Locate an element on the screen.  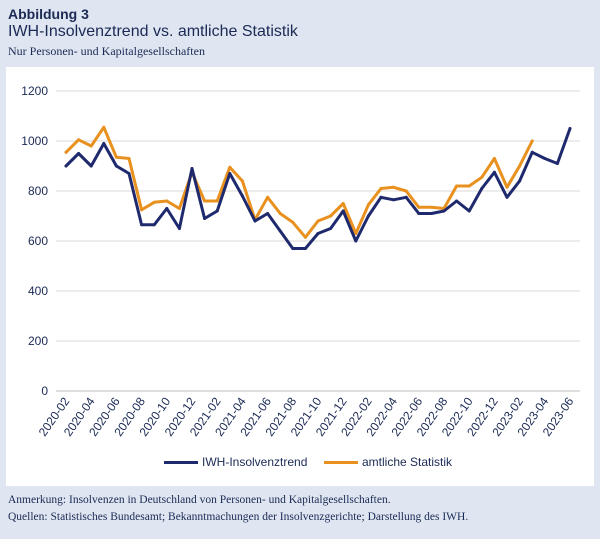
y-tick-label: 400 is located at coordinates (38, 291).